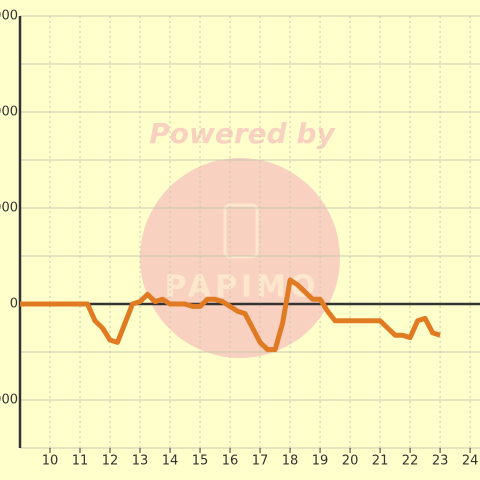 The height and width of the screenshot is (480, 480). What do you see at coordinates (260, 461) in the screenshot?
I see `x-tick-label: 17` at bounding box center [260, 461].